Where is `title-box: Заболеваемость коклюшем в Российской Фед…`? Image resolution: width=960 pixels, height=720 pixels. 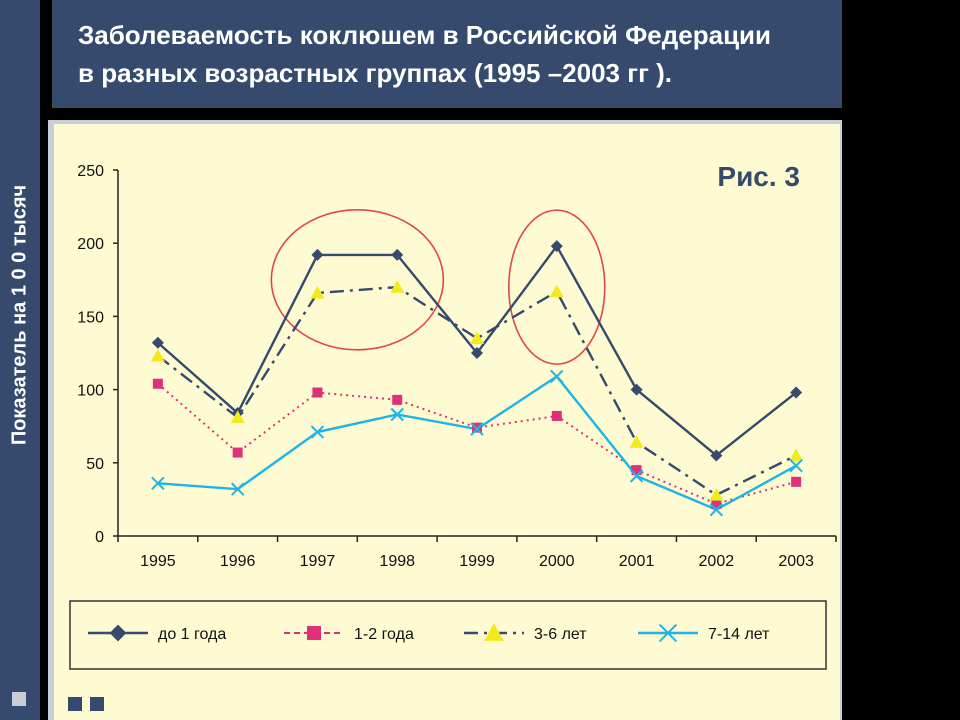 title-box: Заболеваемость коклюшем в Российской Фед… is located at coordinates (447, 54).